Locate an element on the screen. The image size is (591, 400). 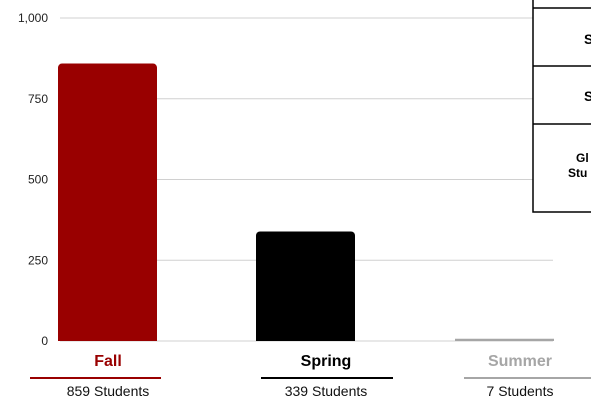
y-tick-label: 500 is located at coordinates (38, 180).